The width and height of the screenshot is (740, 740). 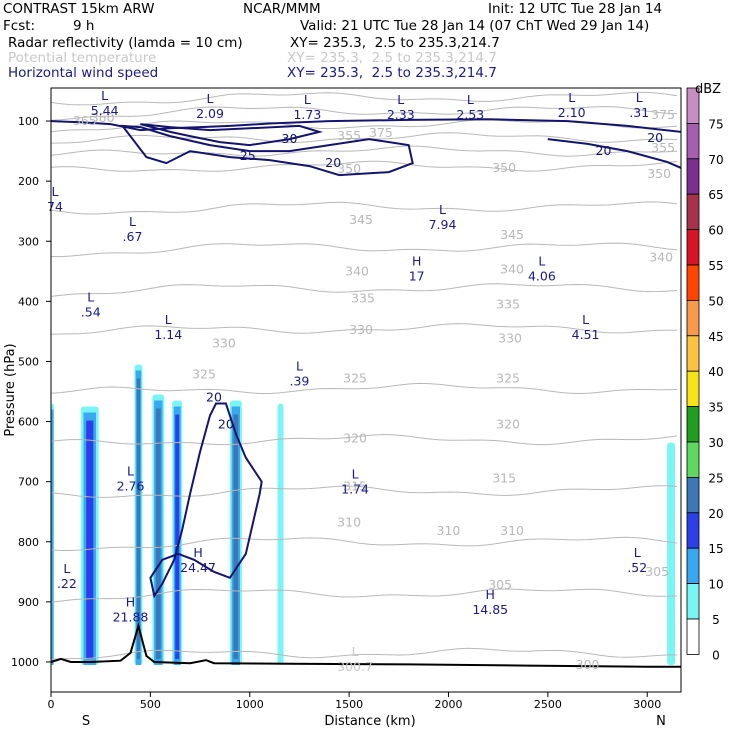 What do you see at coordinates (365, 645) in the screenshot?
I see `terrain-line` at bounding box center [365, 645].